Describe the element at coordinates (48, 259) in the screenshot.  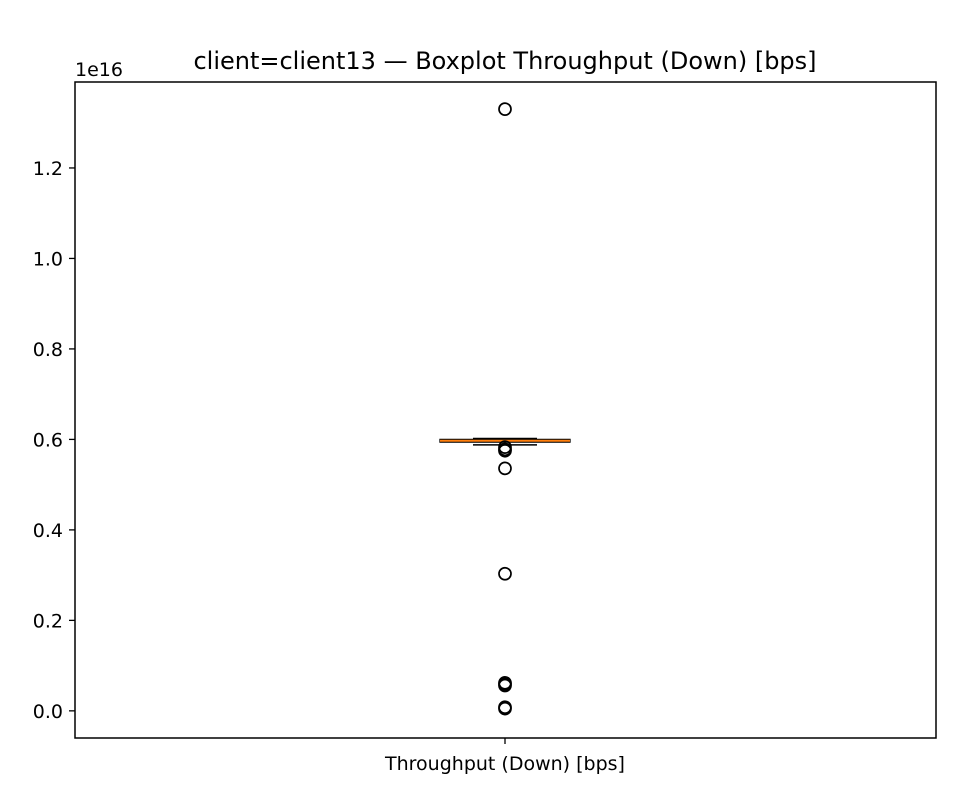
I see `y-tick-label: 1.0` at that location.